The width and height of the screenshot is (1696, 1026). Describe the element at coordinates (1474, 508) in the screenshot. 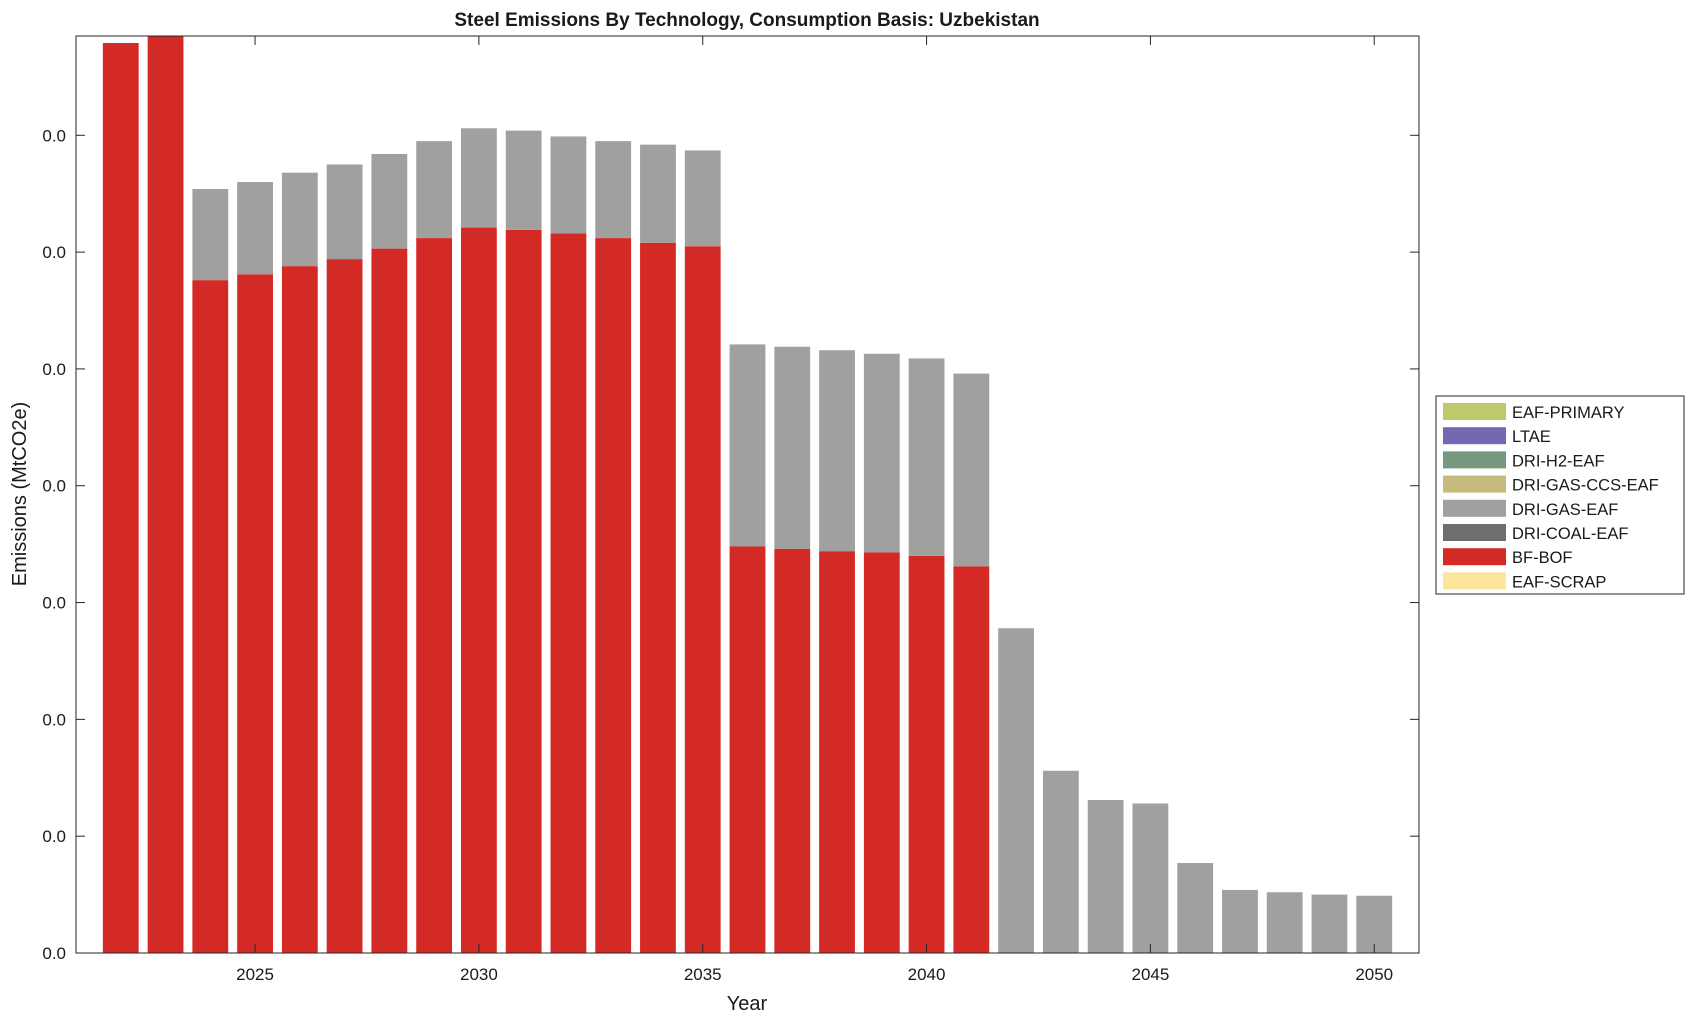

I see `legend-swatch-dri-gas-eaf` at that location.